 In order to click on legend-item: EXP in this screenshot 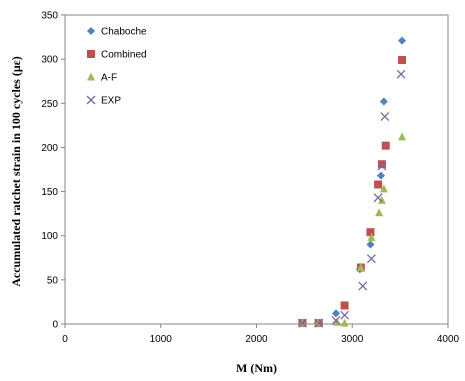, I will do `click(103, 101)`.